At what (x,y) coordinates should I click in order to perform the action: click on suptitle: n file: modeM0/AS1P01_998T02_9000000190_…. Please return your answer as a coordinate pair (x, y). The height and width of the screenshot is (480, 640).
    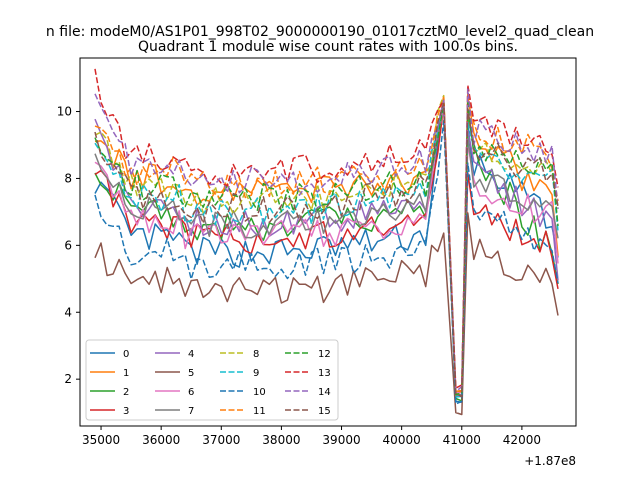
    Looking at the image, I should click on (320, 32).